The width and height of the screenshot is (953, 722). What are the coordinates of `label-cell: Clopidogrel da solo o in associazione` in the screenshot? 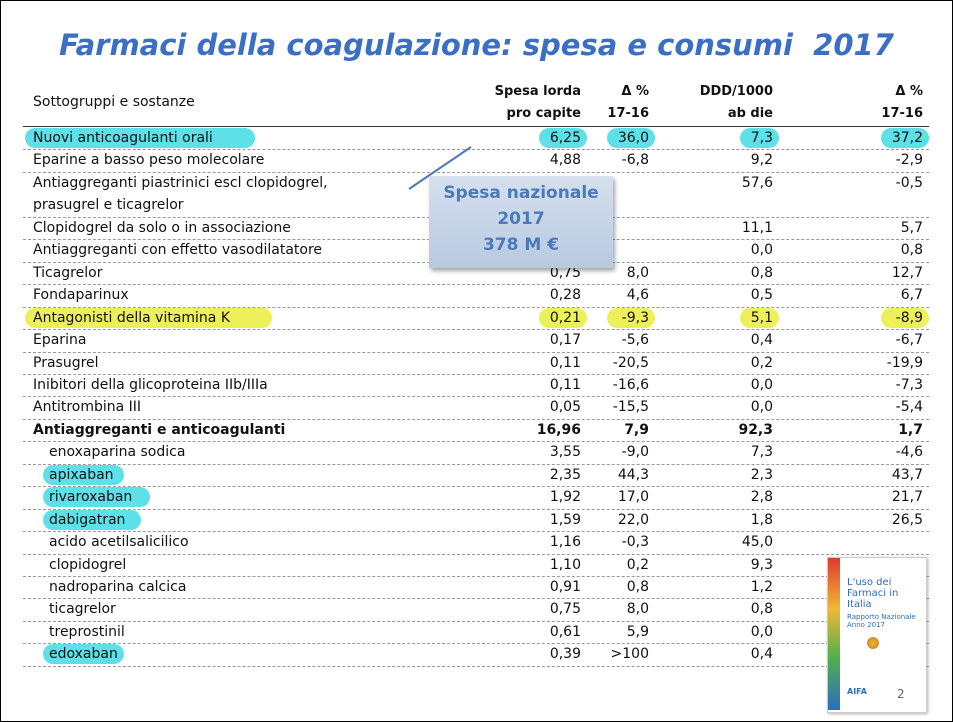 It's located at (162, 227).